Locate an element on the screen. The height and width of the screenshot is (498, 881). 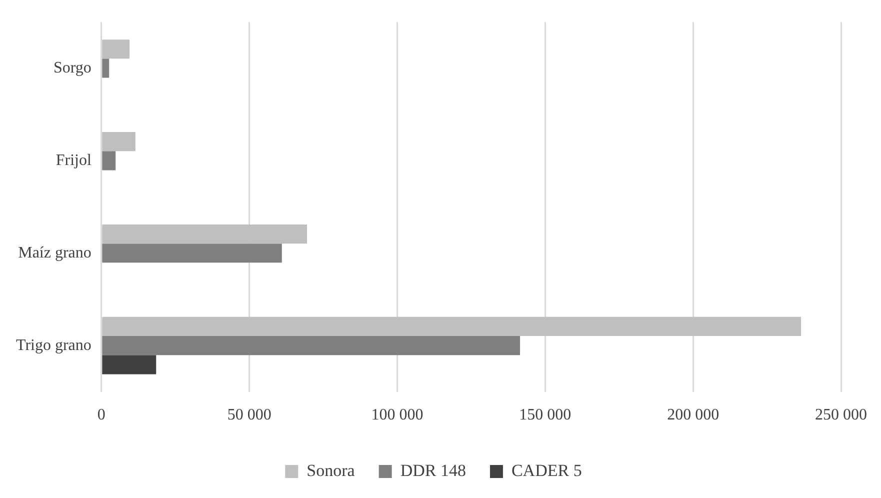
x-tick-label: 200 000 is located at coordinates (693, 415).